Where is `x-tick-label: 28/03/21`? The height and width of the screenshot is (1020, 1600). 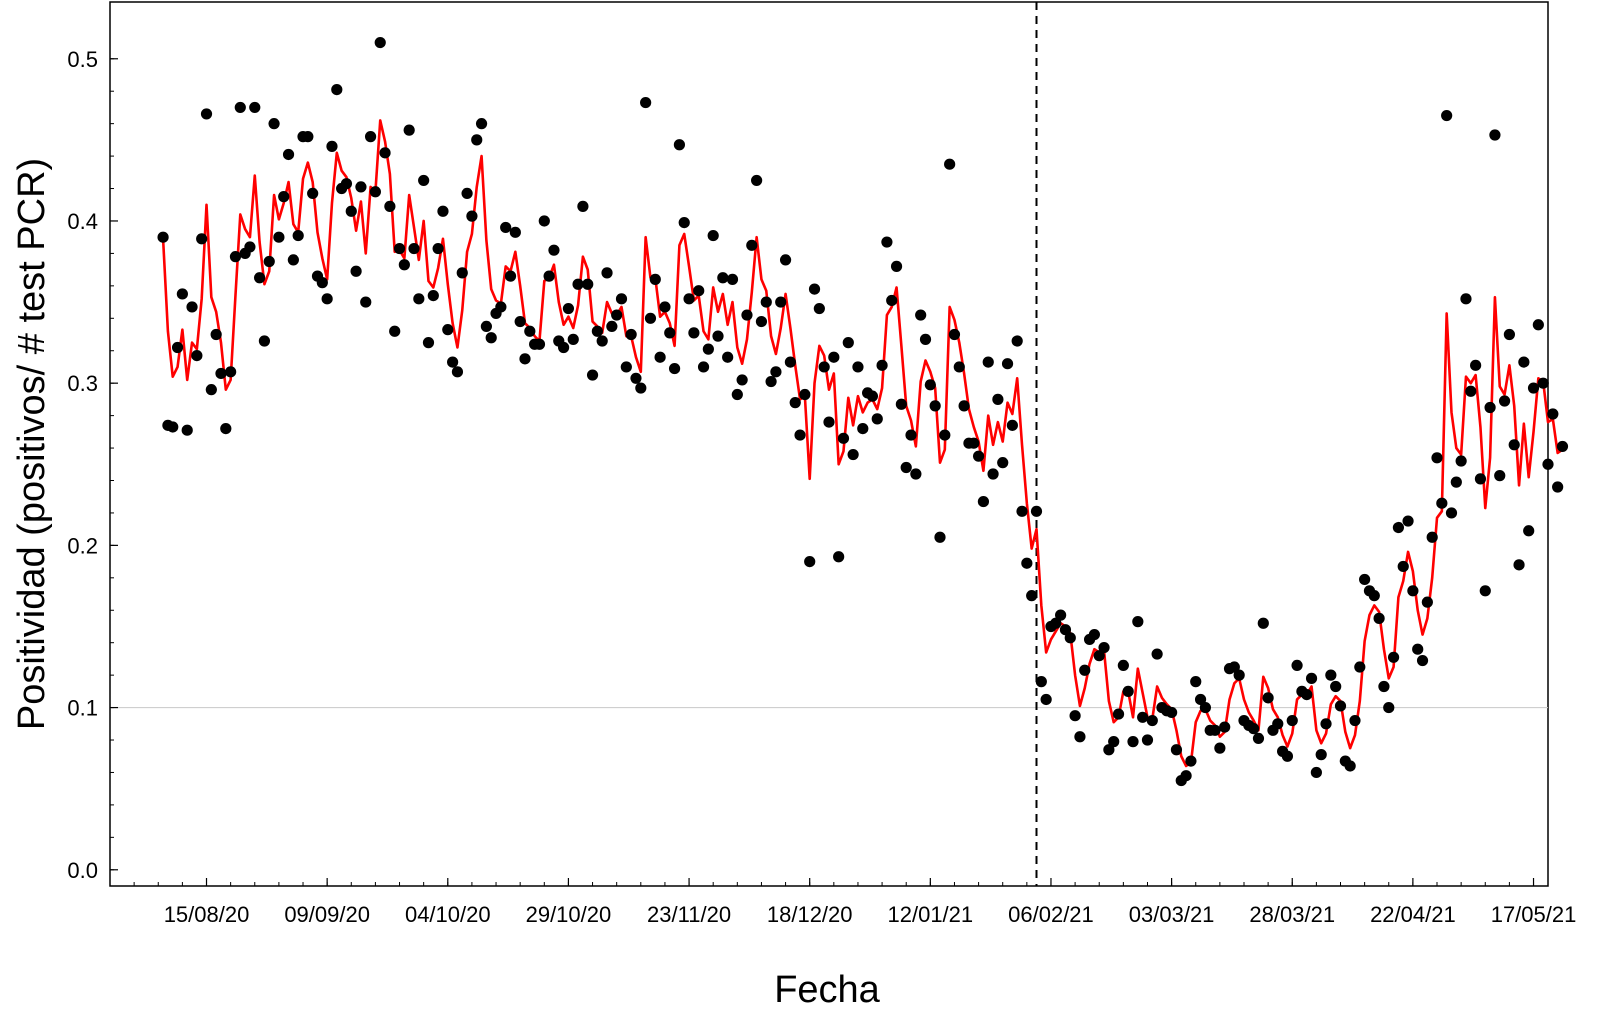
x-tick-label: 28/03/21 is located at coordinates (1292, 914).